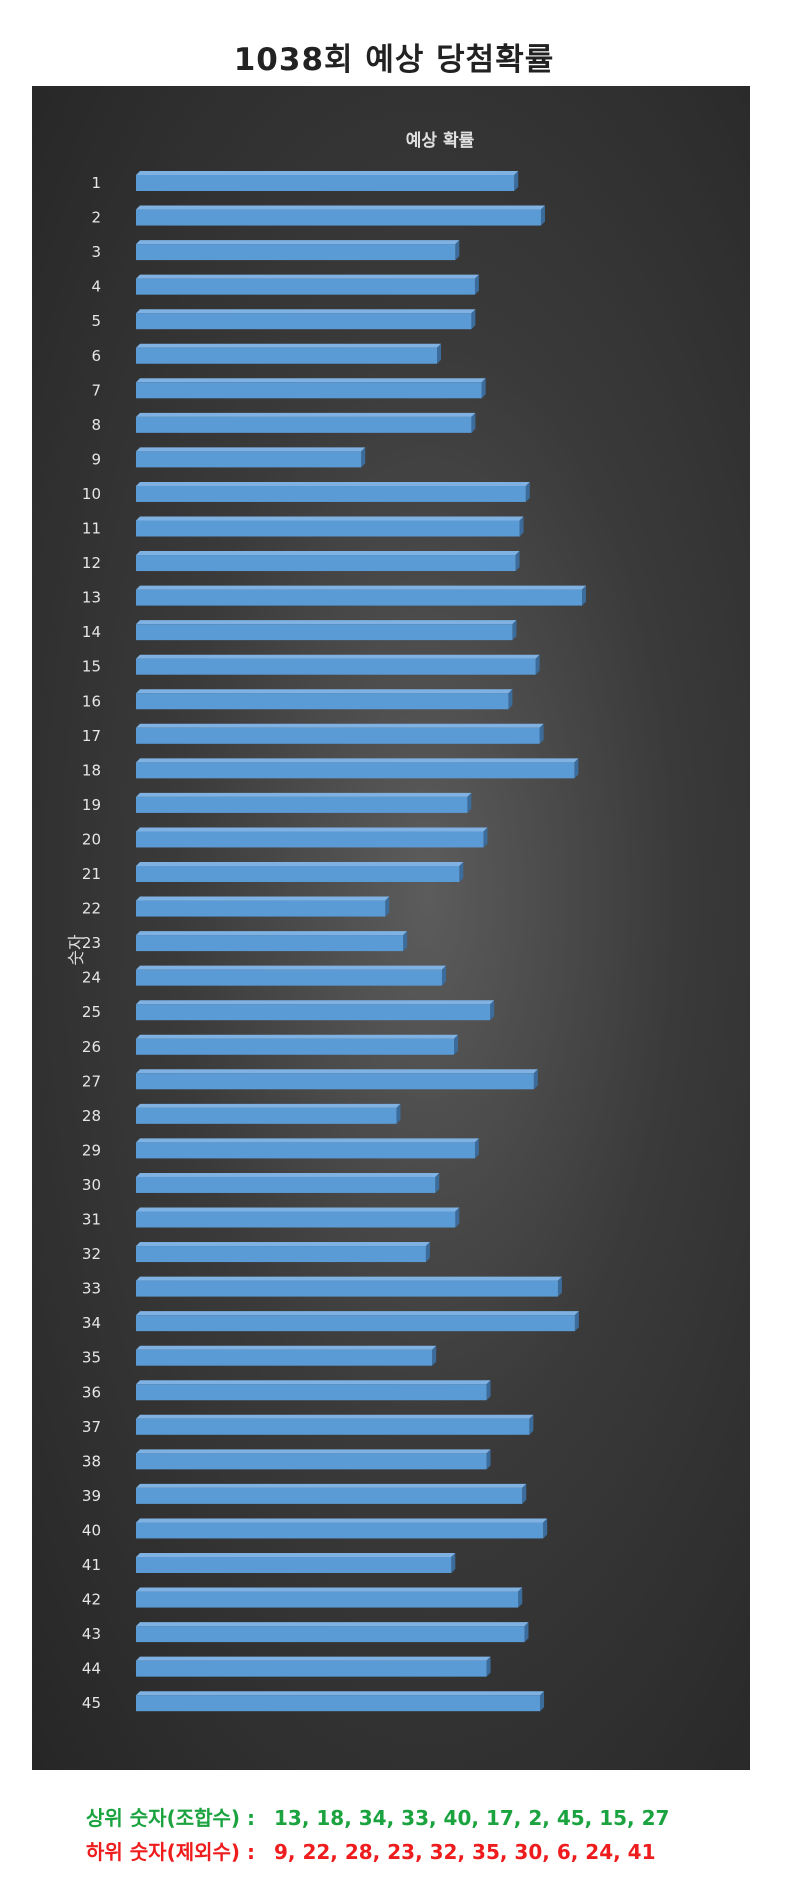 This screenshot has height=1898, width=788. Describe the element at coordinates (91, 563) in the screenshot. I see `y-tick-label: 12` at that location.